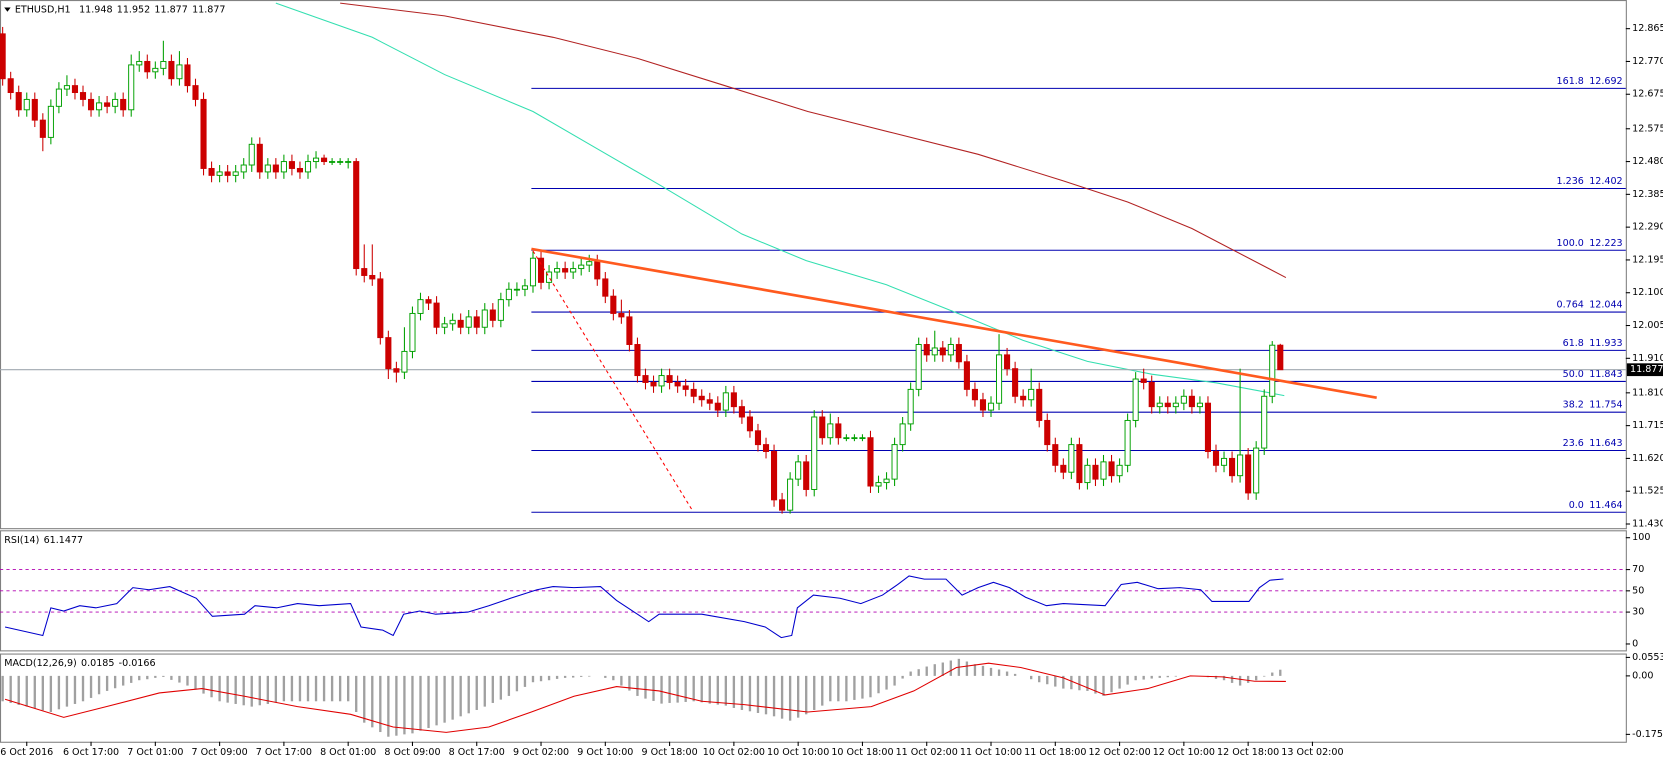  Describe the element at coordinates (1593, 404) in the screenshot. I see `fib-label: 38.2 11.754` at that location.